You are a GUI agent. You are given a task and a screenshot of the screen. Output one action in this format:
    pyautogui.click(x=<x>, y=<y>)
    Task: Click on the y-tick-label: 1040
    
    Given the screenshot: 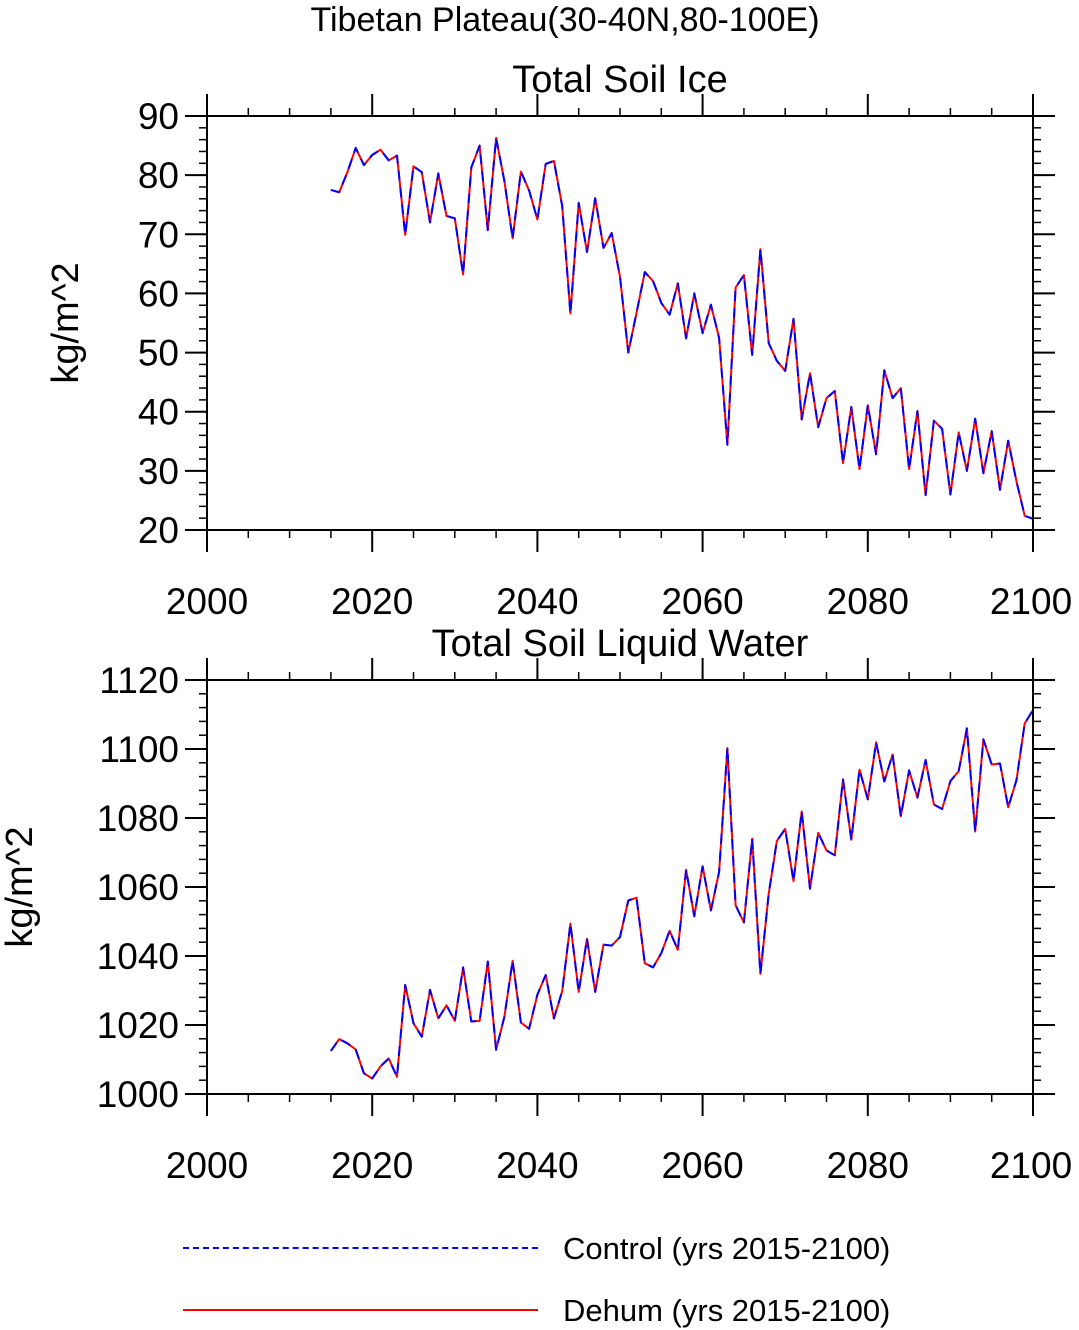 What is the action you would take?
    pyautogui.click(x=138, y=956)
    